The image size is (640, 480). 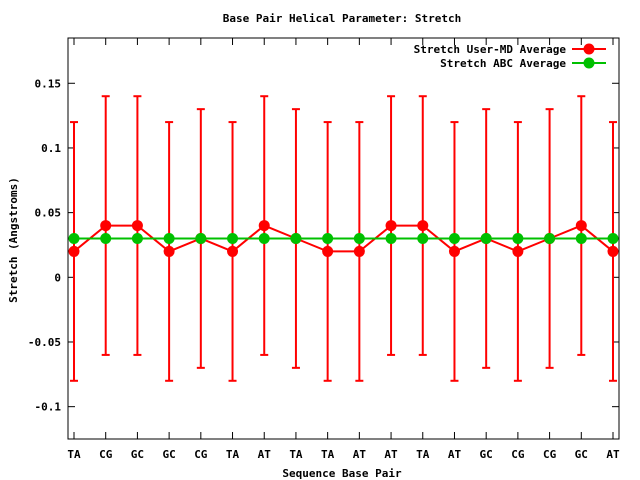 What do you see at coordinates (57, 277) in the screenshot?
I see `y-tick-label: 0` at bounding box center [57, 277].